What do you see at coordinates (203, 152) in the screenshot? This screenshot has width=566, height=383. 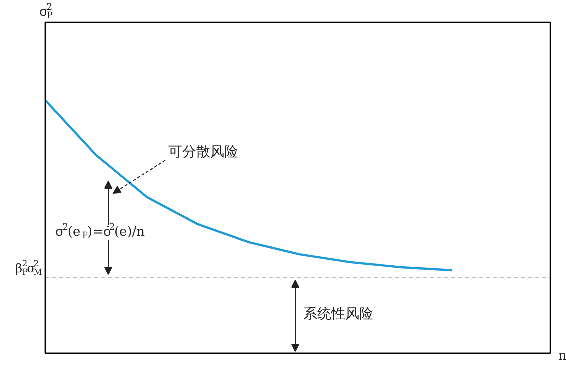 I see `annotation: 可分散风险` at bounding box center [203, 152].